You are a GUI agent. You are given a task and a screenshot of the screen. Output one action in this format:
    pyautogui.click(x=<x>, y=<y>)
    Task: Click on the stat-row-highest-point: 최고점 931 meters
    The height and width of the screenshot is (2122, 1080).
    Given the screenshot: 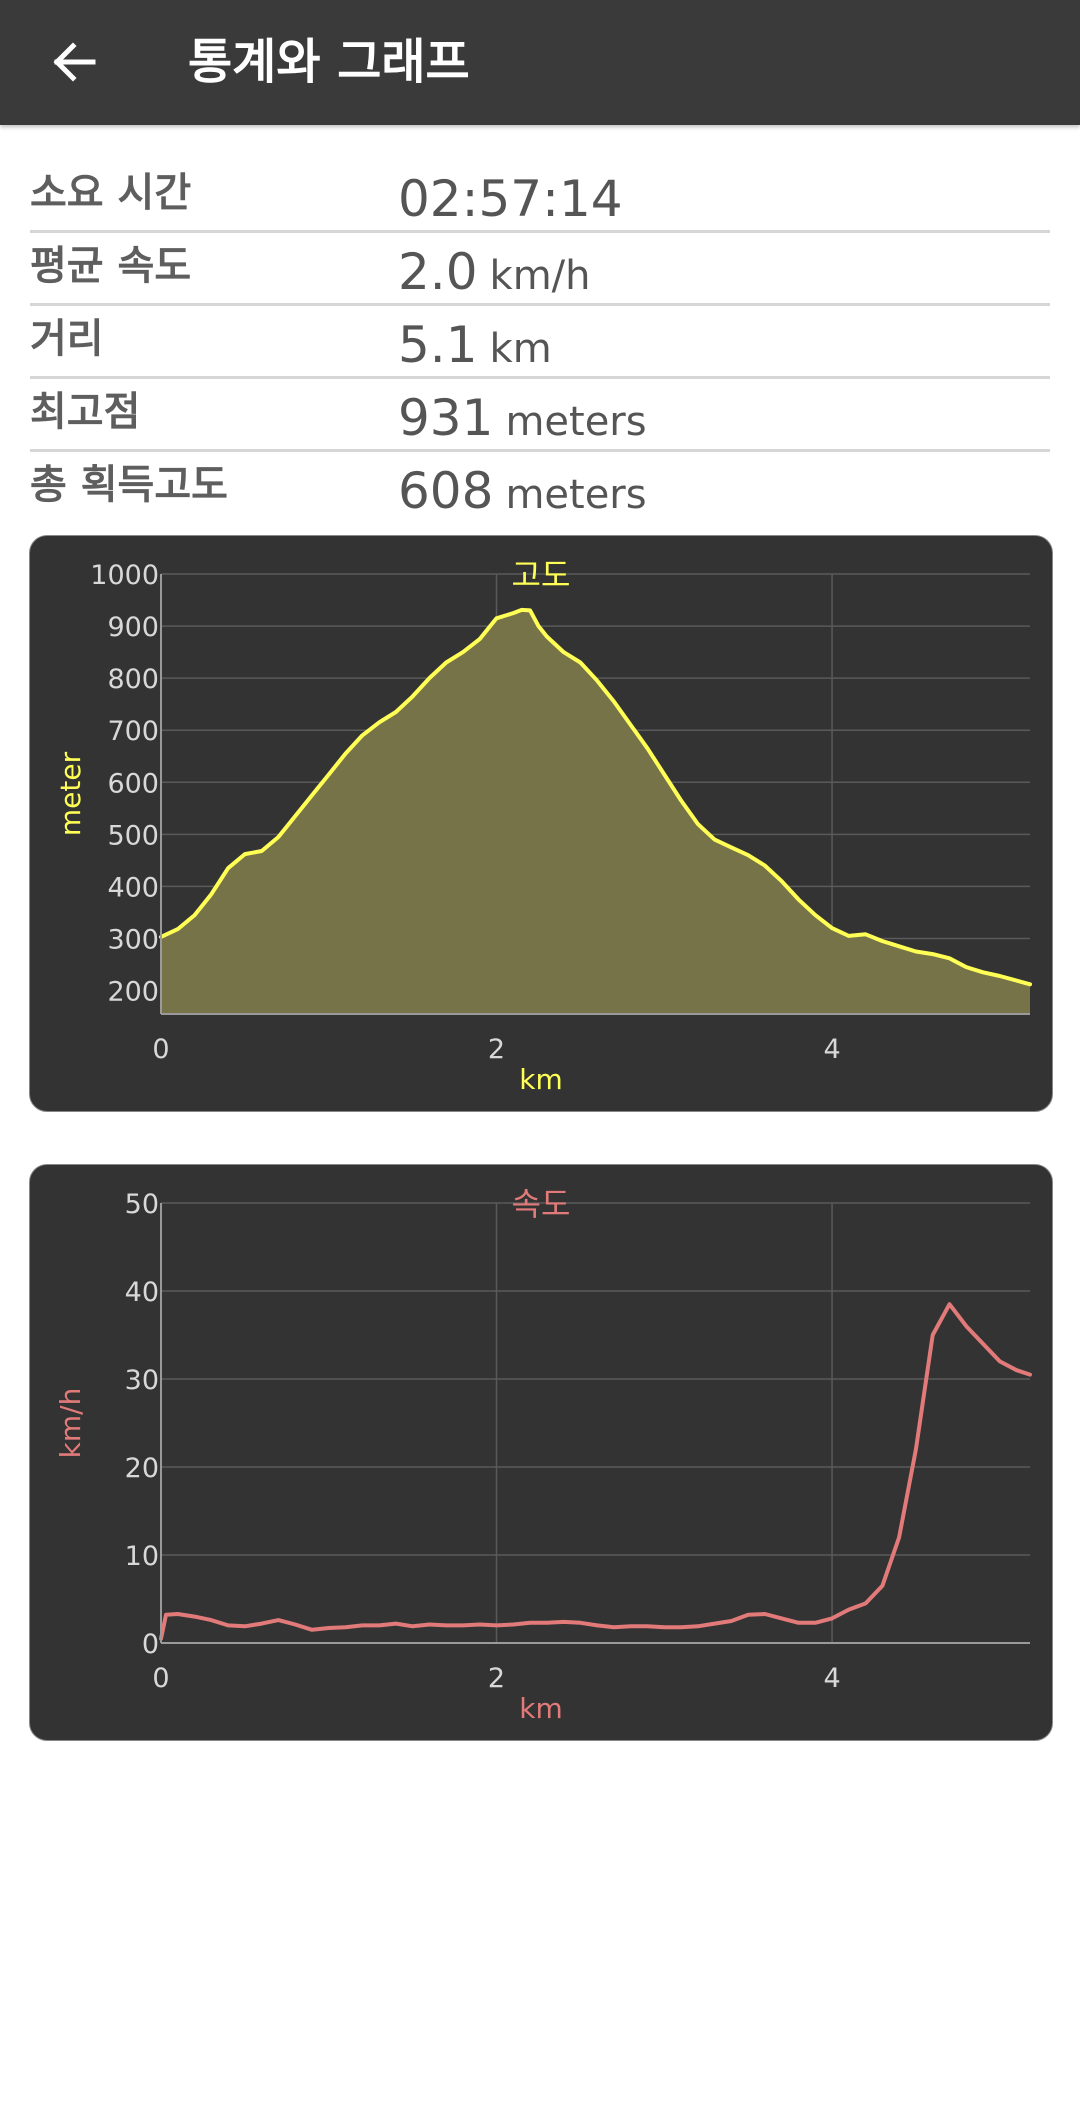 What is the action you would take?
    pyautogui.click(x=540, y=415)
    